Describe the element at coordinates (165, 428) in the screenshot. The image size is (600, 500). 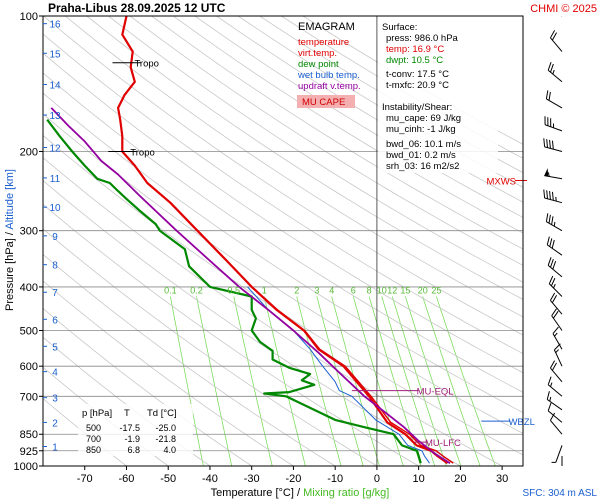
I see `table-cell: -25.0` at that location.